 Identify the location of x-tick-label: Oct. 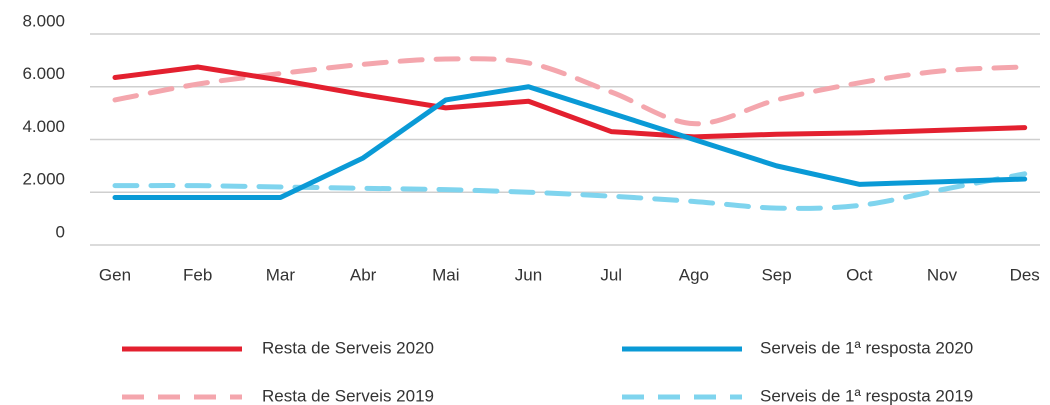
(859, 274).